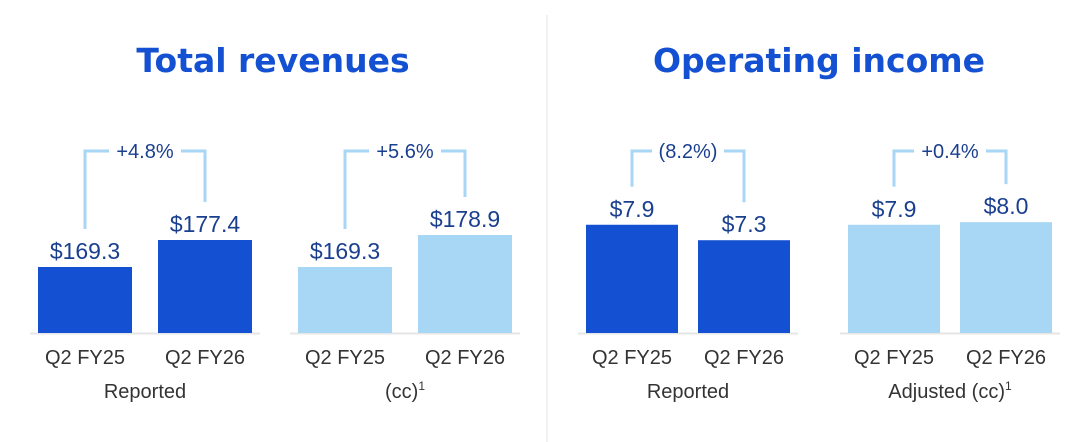  What do you see at coordinates (688, 272) in the screenshot?
I see `bar-group: $7.9 Q2 FY25 $7.3 Q2 FY26 Reported (8.2%)` at bounding box center [688, 272].